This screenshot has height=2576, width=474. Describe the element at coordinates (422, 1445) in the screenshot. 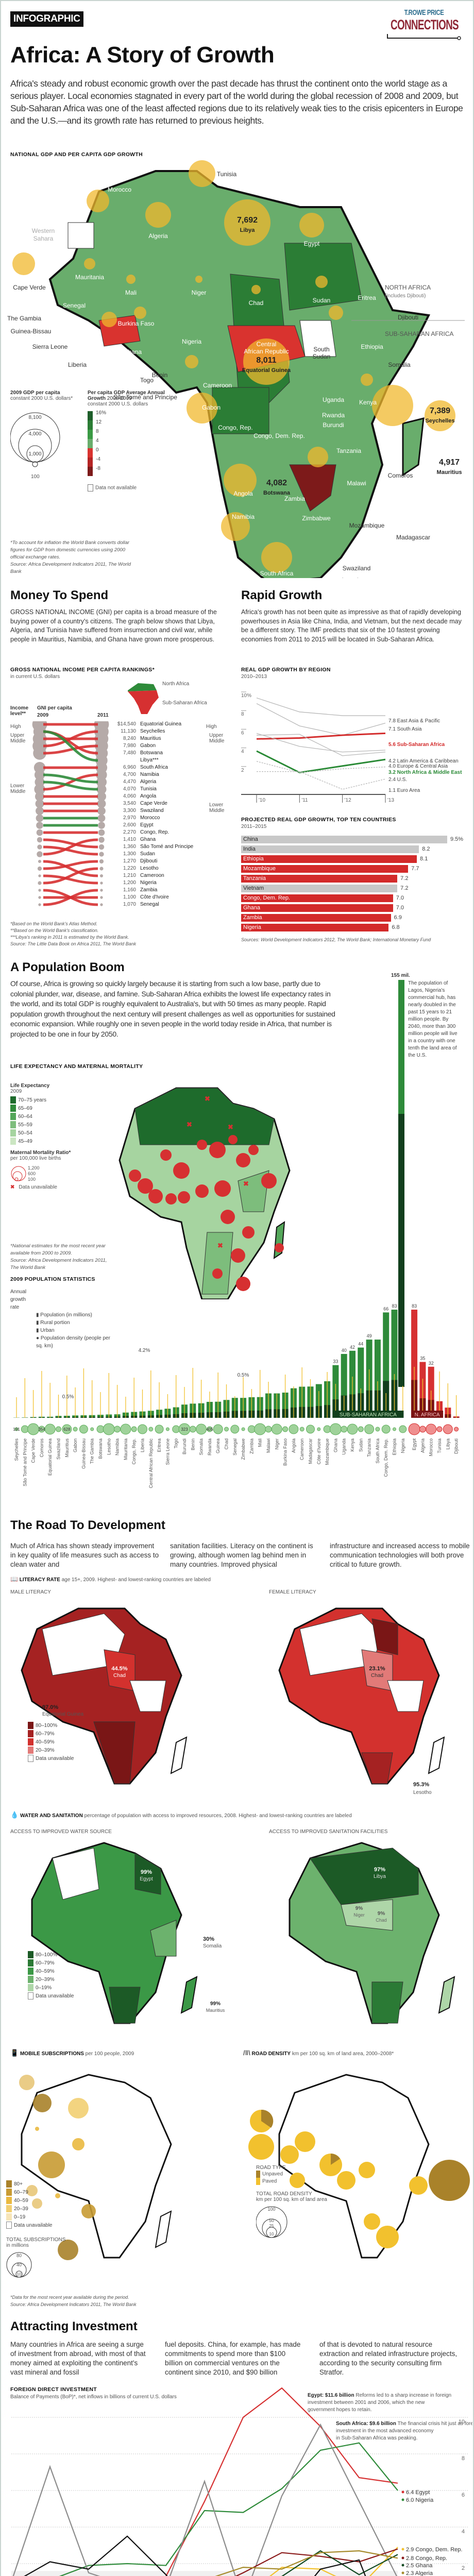

I see `country-label: Algeria` at that location.